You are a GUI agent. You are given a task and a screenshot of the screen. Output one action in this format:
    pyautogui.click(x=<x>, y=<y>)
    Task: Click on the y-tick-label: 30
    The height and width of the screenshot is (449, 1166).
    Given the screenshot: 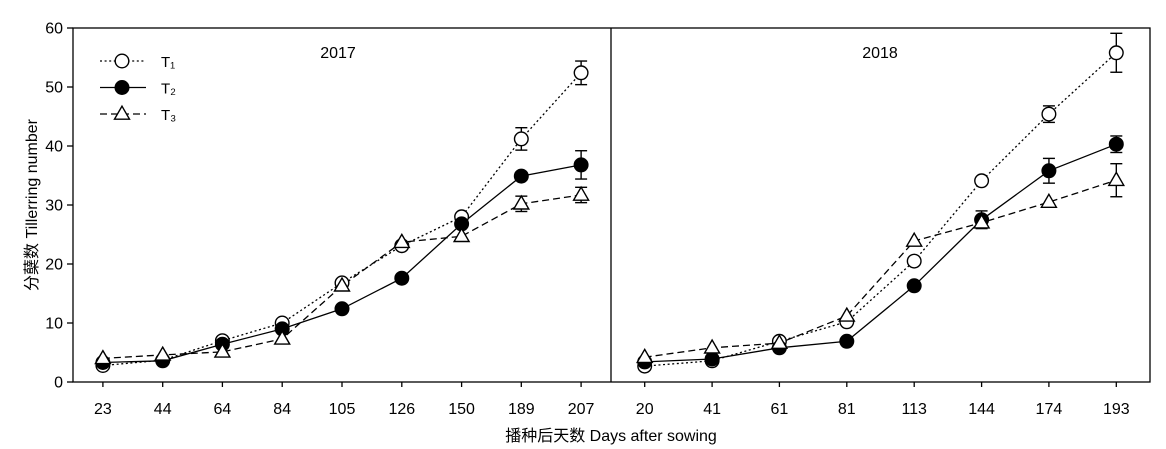 What is the action you would take?
    pyautogui.click(x=54, y=206)
    